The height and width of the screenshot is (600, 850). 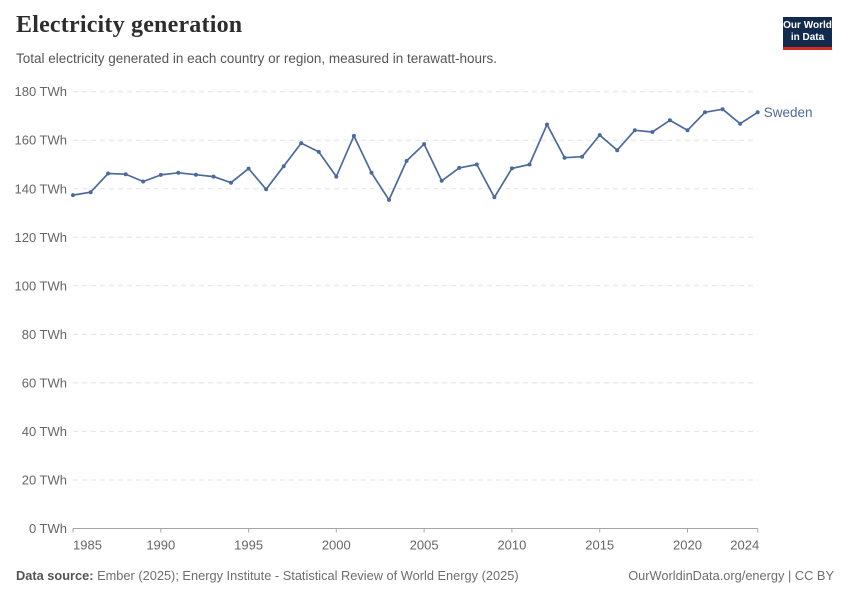 I want to click on series-label-sweden: Sweden, so click(x=788, y=112).